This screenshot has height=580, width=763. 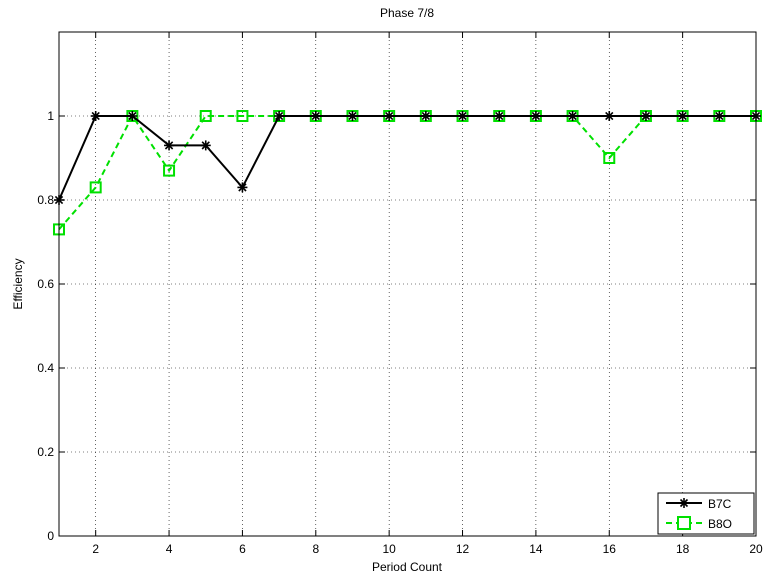 I want to click on x-tick-label: 16, so click(x=610, y=549).